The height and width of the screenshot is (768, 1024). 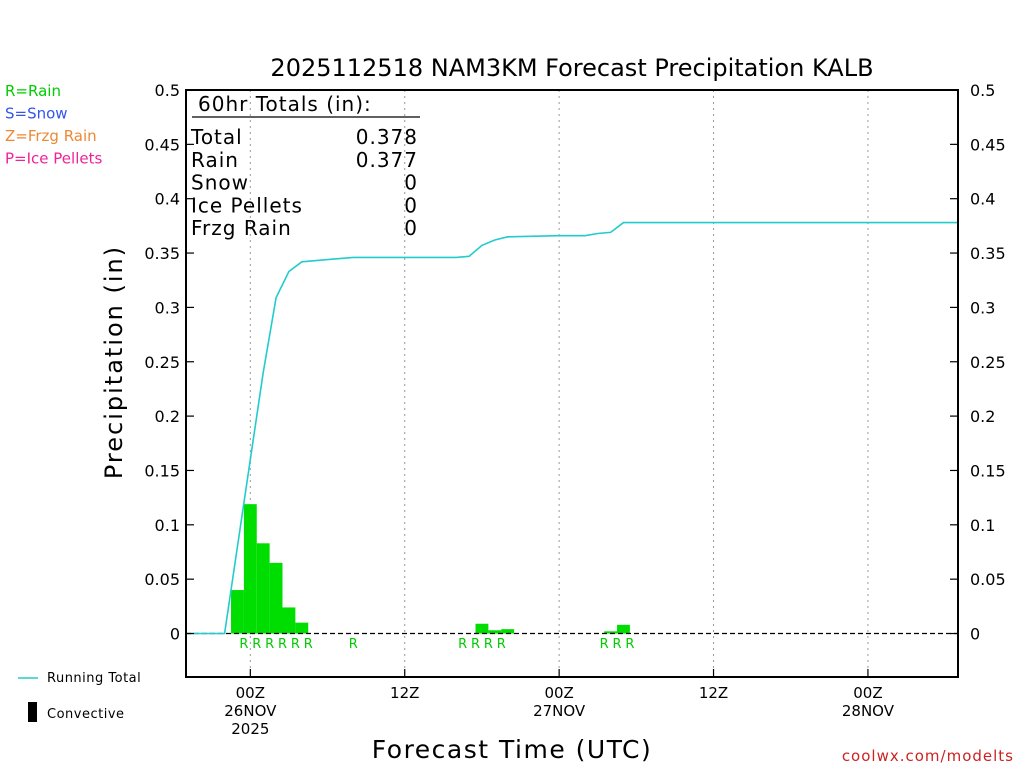 I want to click on totals-value-0: 0.378, so click(x=387, y=137).